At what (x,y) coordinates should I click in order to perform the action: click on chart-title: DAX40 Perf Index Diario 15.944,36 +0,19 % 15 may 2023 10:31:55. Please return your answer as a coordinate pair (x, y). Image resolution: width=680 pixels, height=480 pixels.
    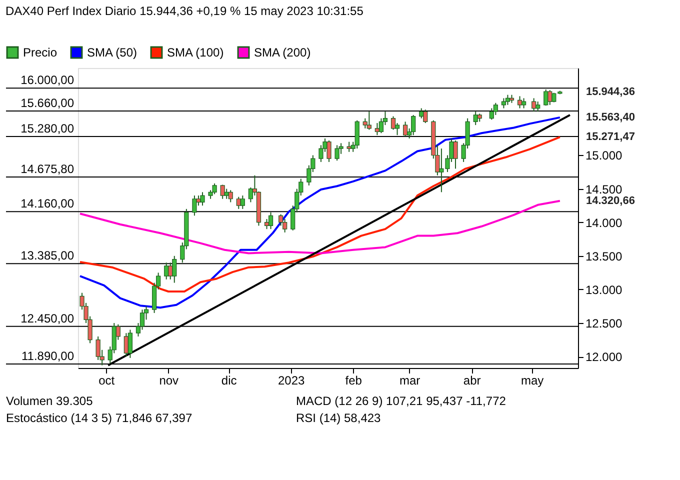
    Looking at the image, I should click on (185, 11).